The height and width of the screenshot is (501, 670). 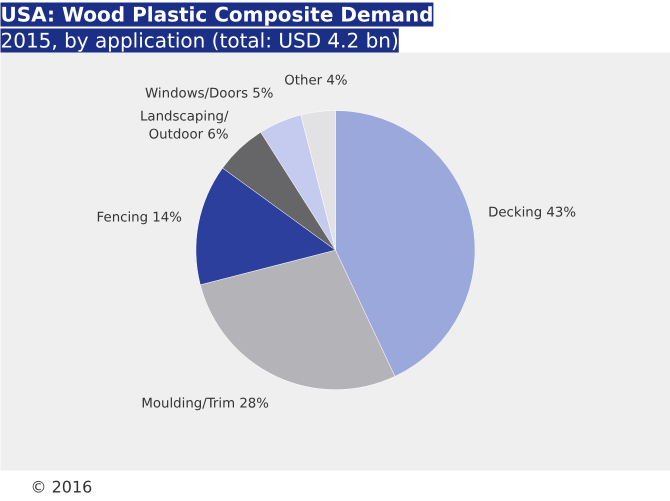 I want to click on text: © 2016, so click(x=61, y=487).